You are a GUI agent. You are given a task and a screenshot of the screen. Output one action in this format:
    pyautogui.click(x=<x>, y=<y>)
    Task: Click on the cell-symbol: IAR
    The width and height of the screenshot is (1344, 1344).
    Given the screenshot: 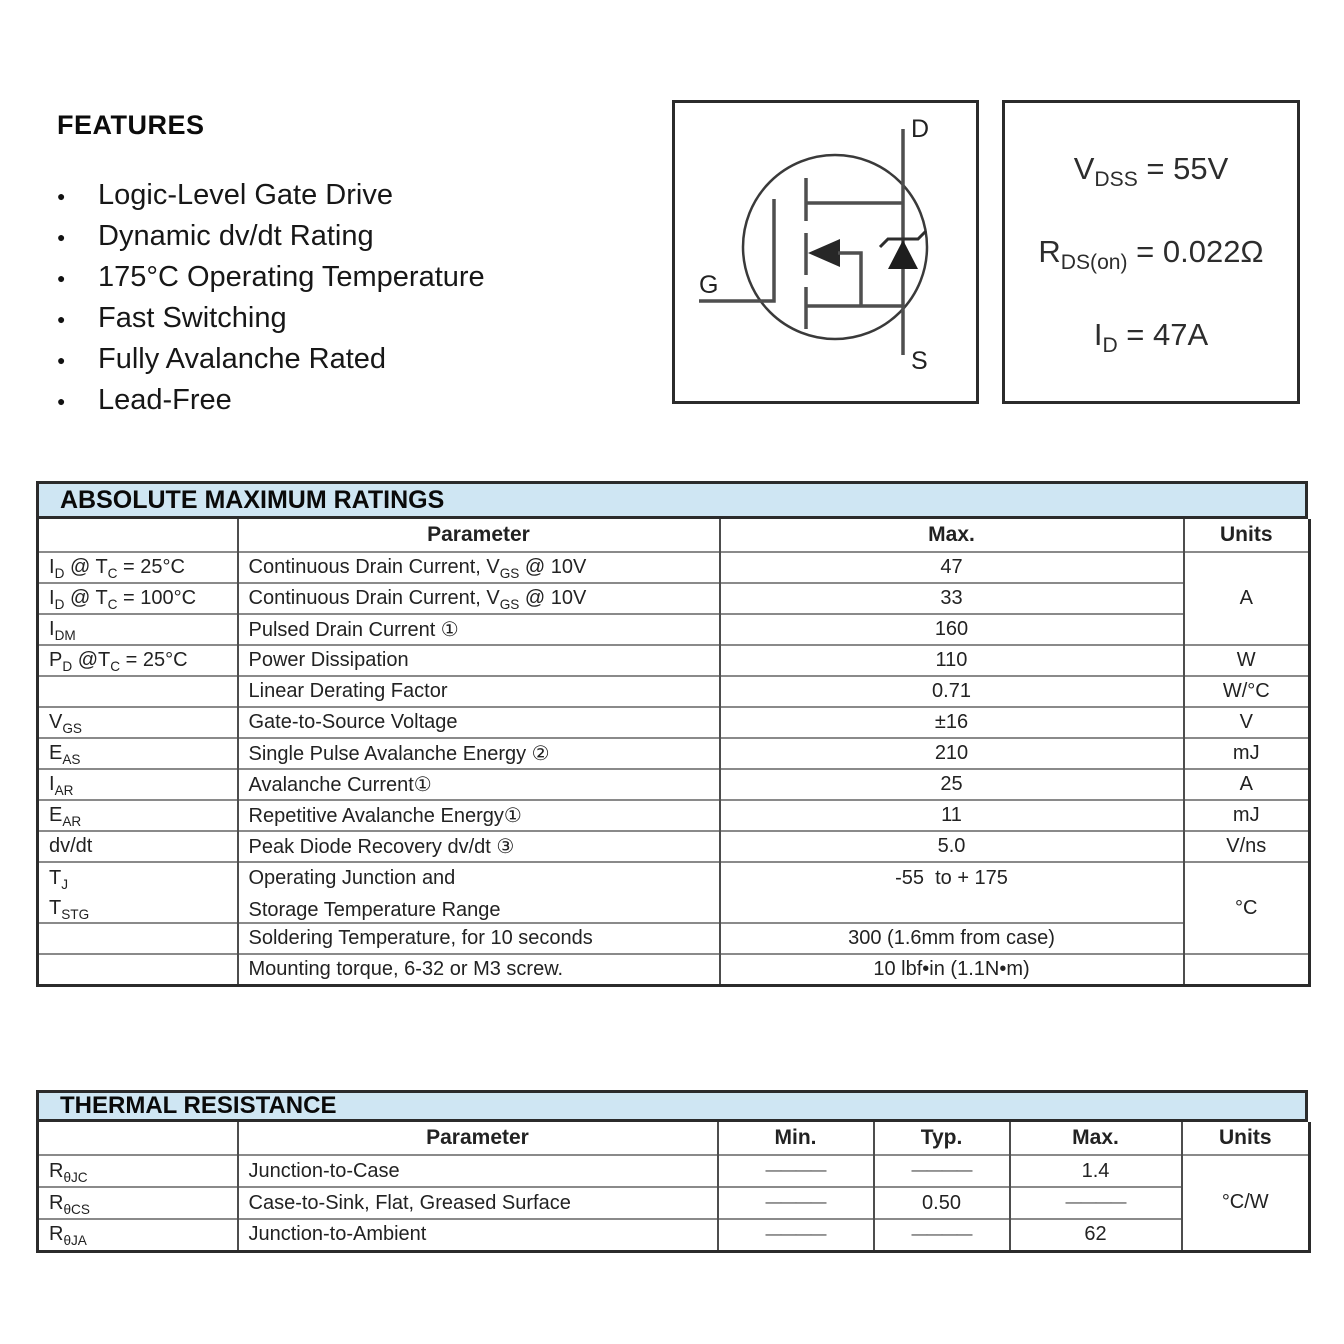 What is the action you would take?
    pyautogui.click(x=137, y=784)
    